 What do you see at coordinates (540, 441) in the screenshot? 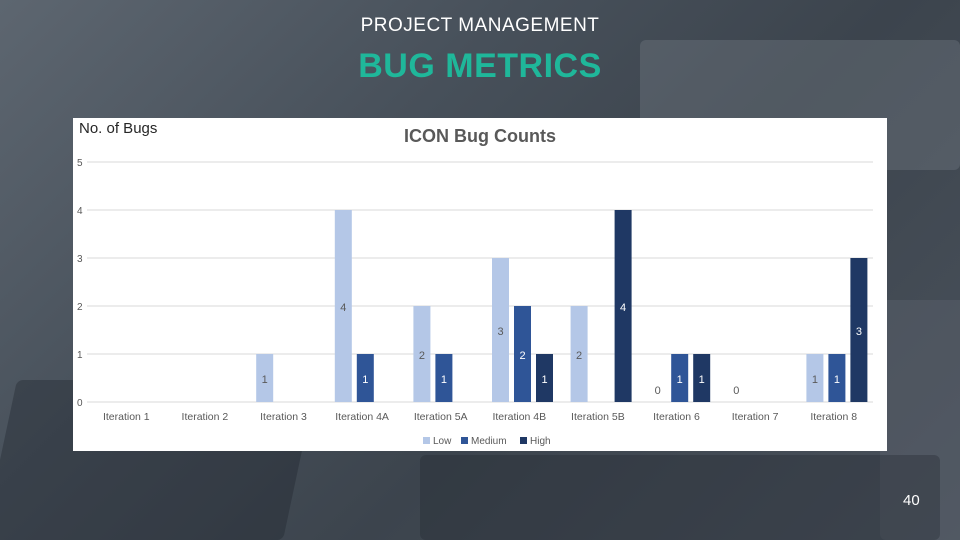
I see `legend-label: High` at bounding box center [540, 441].